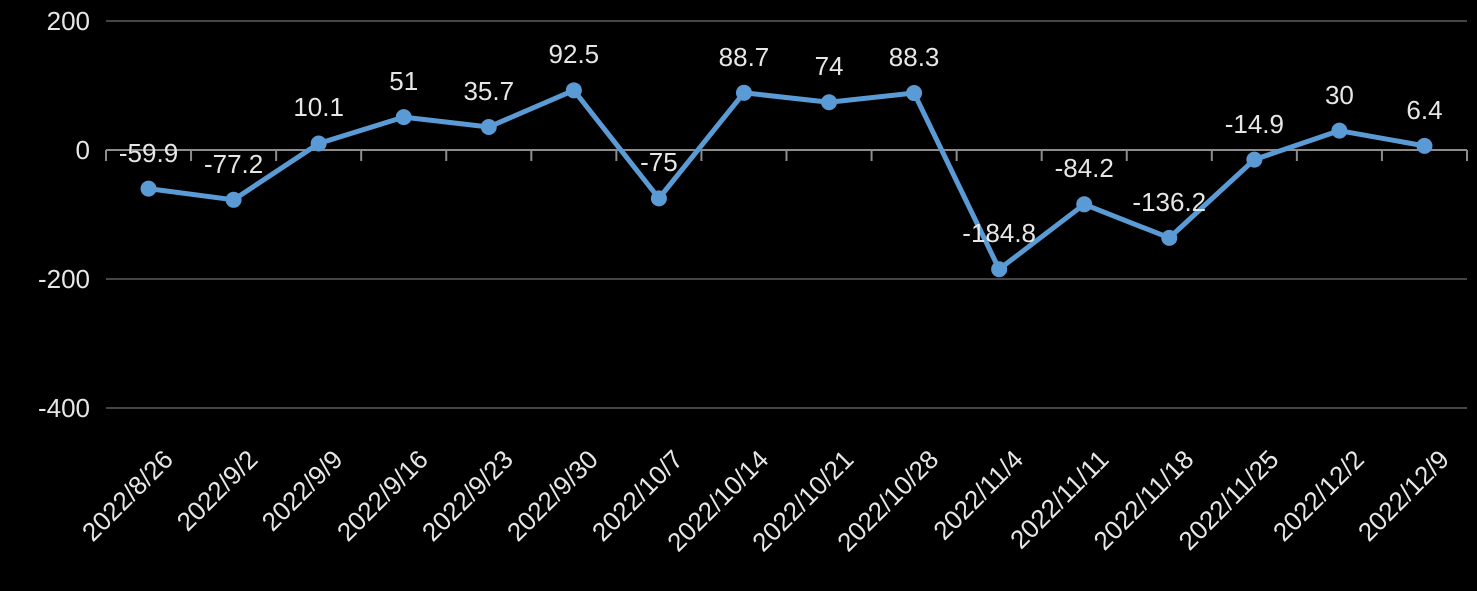  What do you see at coordinates (82, 150) in the screenshot?
I see `y-axis-tick-label: 0` at bounding box center [82, 150].